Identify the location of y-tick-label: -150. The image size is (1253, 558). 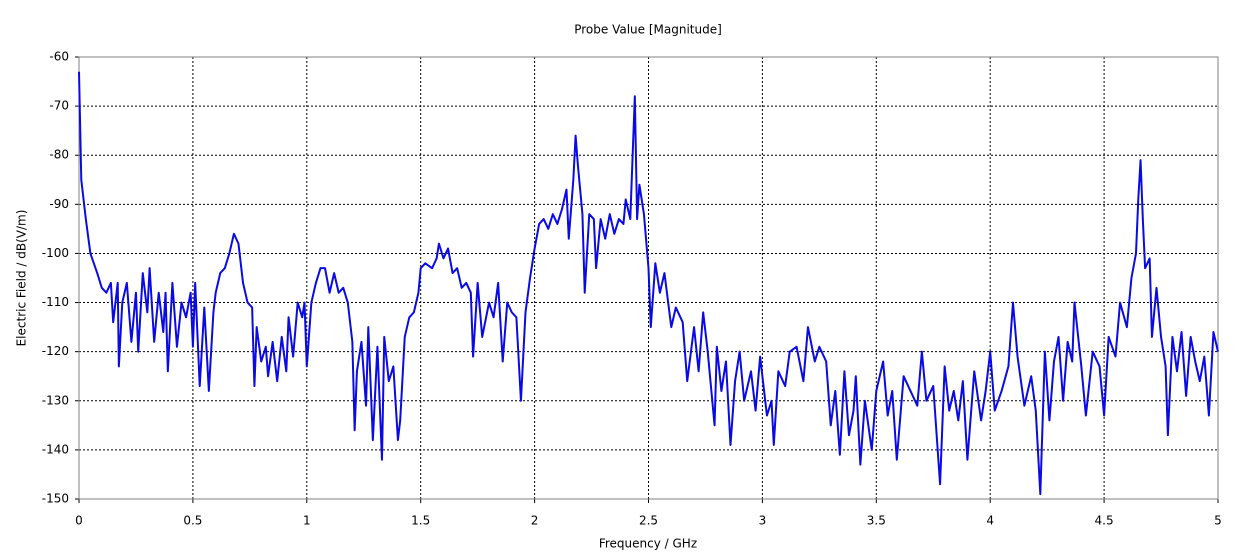
(55, 499).